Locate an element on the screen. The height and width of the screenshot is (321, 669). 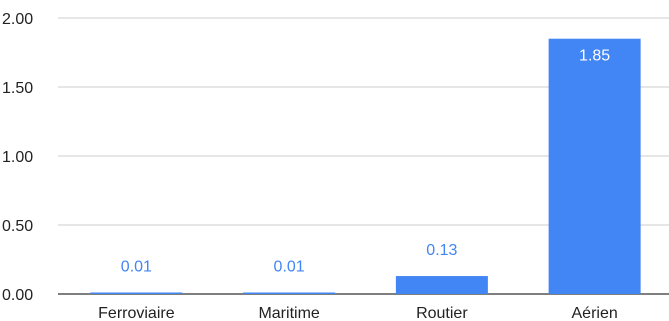
y-axis-tick-labels: 0.00 0.50 1.00 1.50 2.00 is located at coordinates (17, 157).